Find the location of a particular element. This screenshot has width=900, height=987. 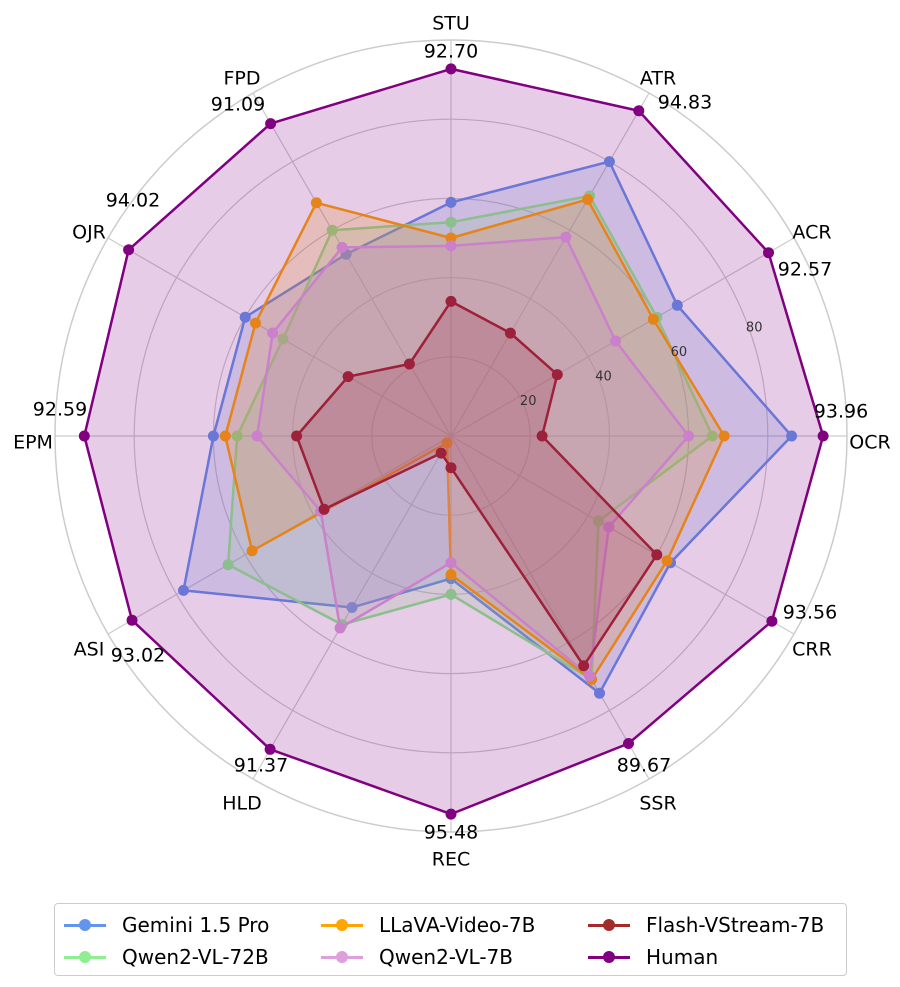

legend-swatch-llava-video-7b is located at coordinates (342, 925).